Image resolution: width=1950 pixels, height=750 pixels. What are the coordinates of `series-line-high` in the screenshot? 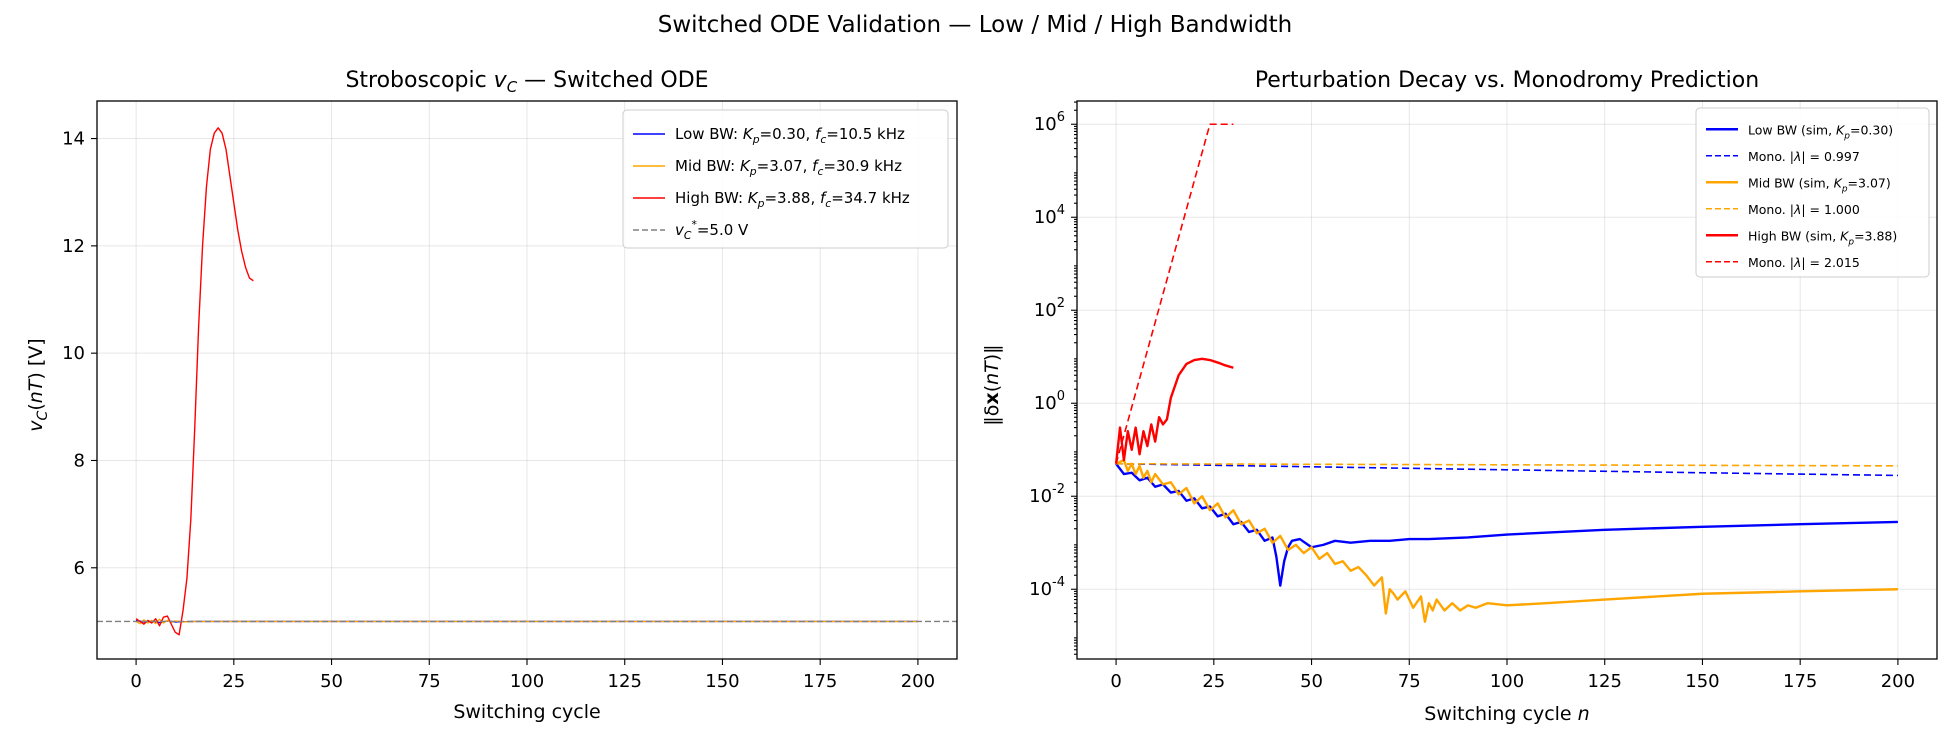 It's located at (194, 381).